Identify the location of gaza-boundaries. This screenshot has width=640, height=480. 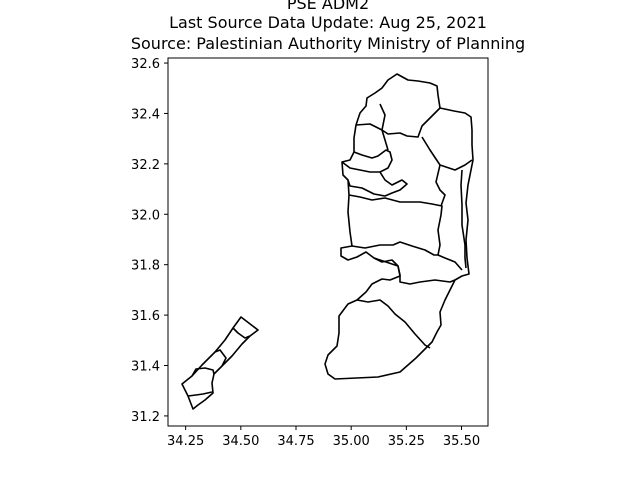
(220, 363).